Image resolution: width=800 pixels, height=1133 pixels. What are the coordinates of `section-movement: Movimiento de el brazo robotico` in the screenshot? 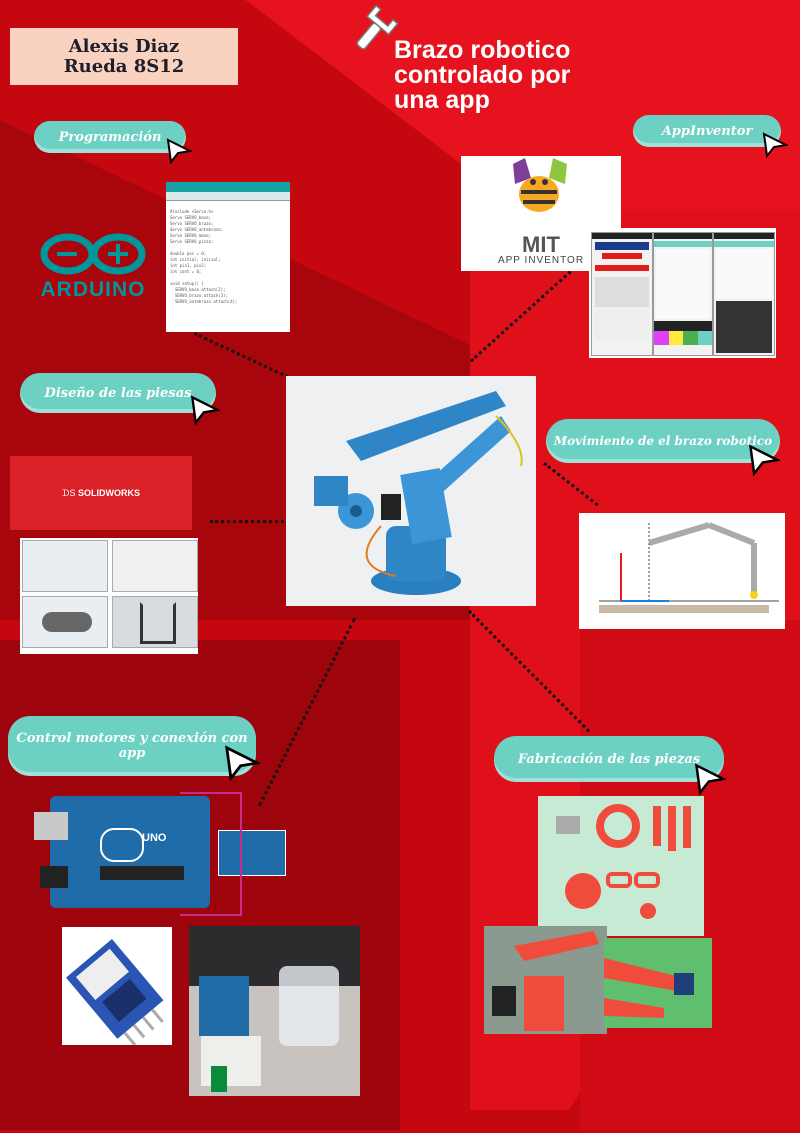 It's located at (663, 441).